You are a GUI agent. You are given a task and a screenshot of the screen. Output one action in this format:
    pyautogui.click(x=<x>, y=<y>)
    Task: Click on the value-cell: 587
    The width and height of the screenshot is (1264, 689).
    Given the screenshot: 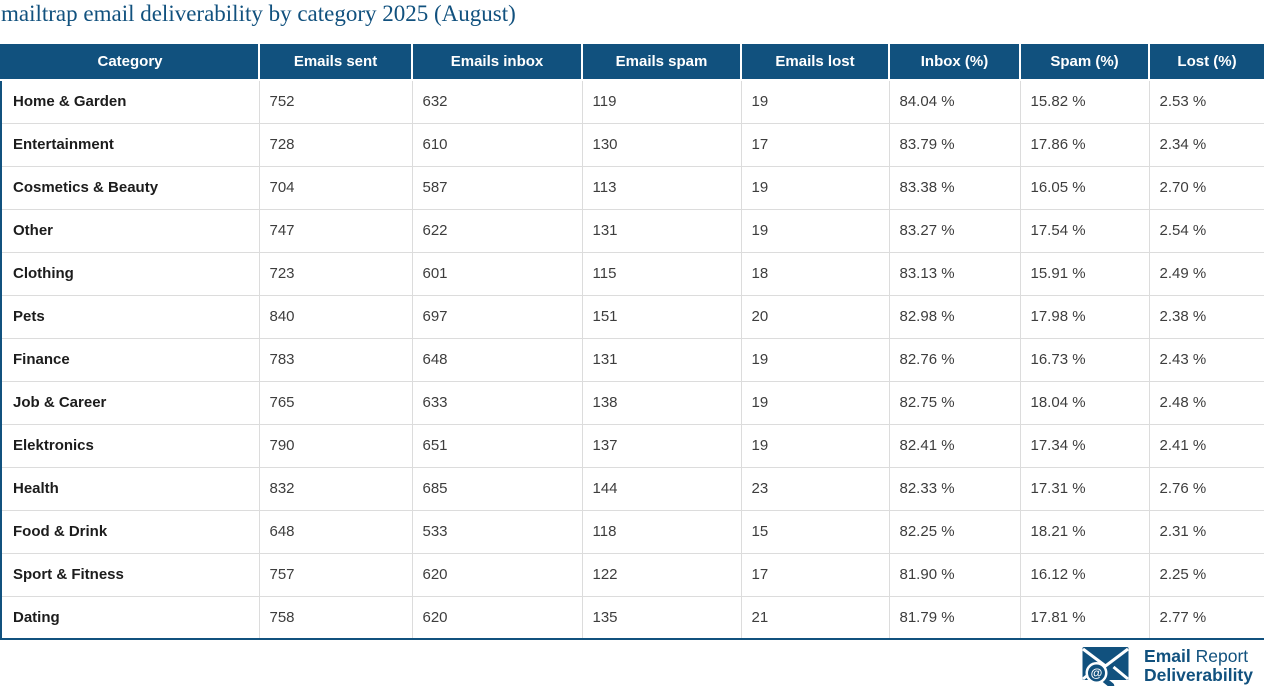 What is the action you would take?
    pyautogui.click(x=496, y=187)
    